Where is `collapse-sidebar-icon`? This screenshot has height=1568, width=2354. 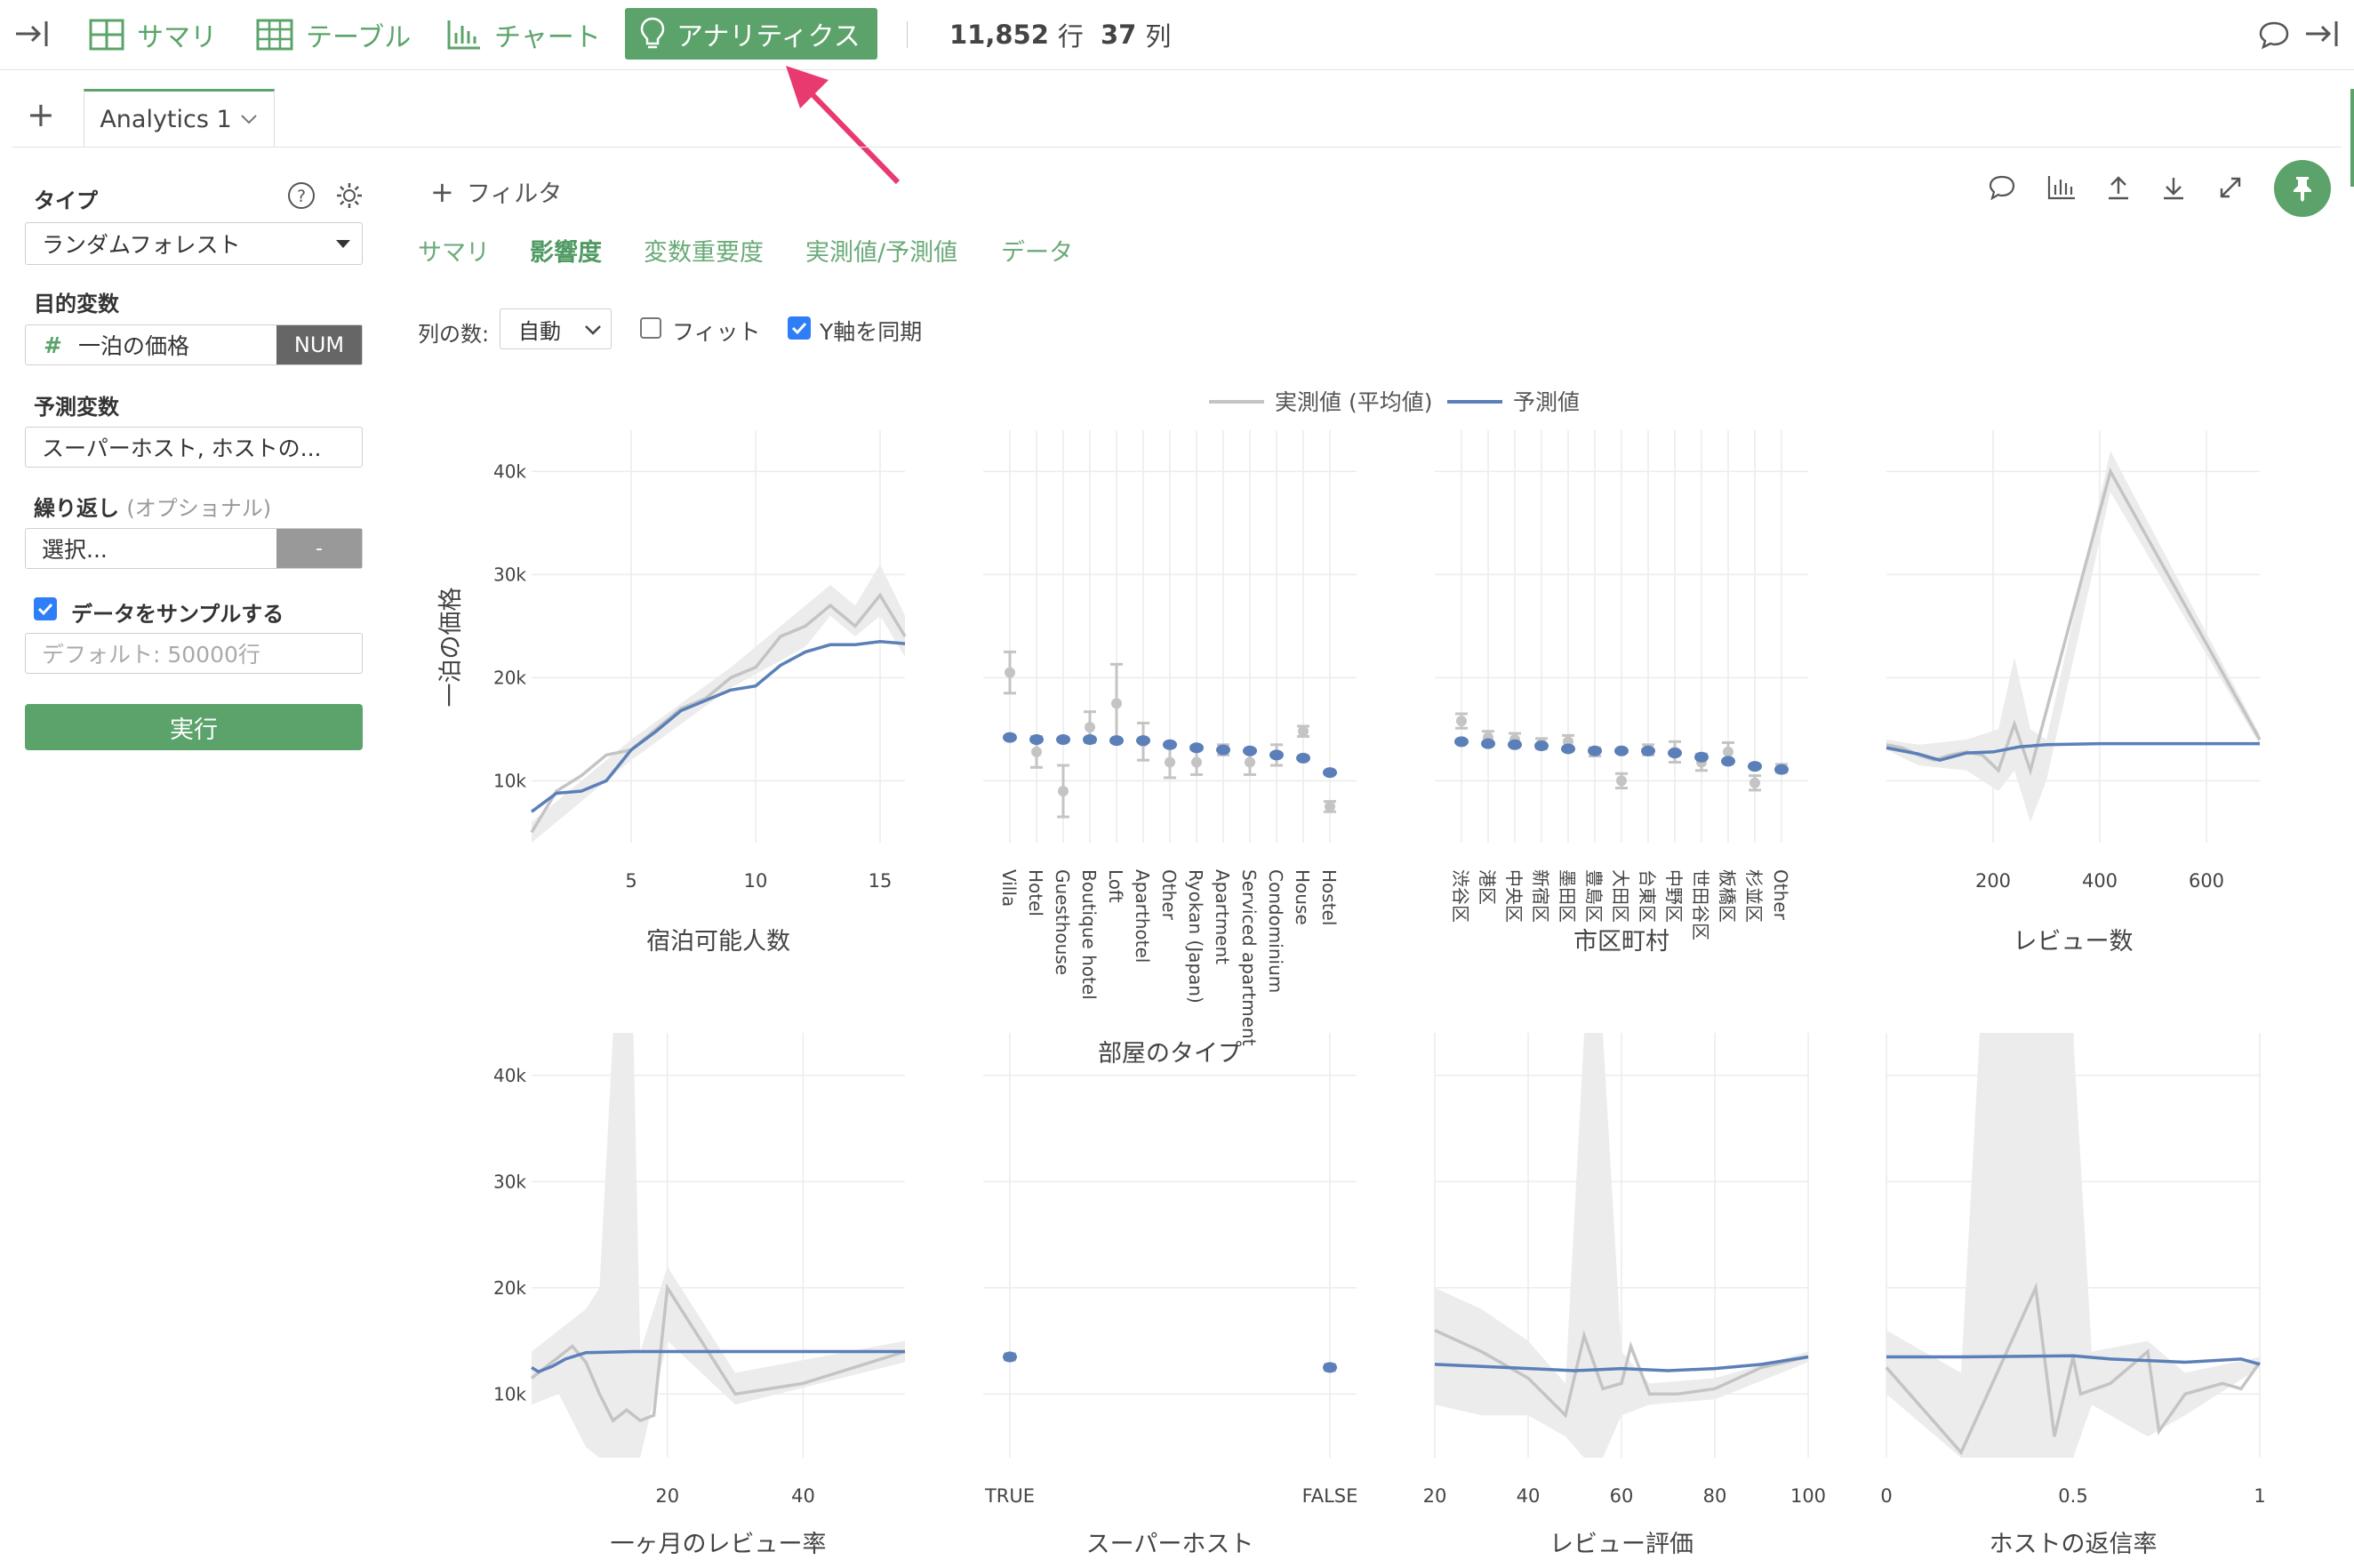
collapse-sidebar-icon is located at coordinates (32, 35).